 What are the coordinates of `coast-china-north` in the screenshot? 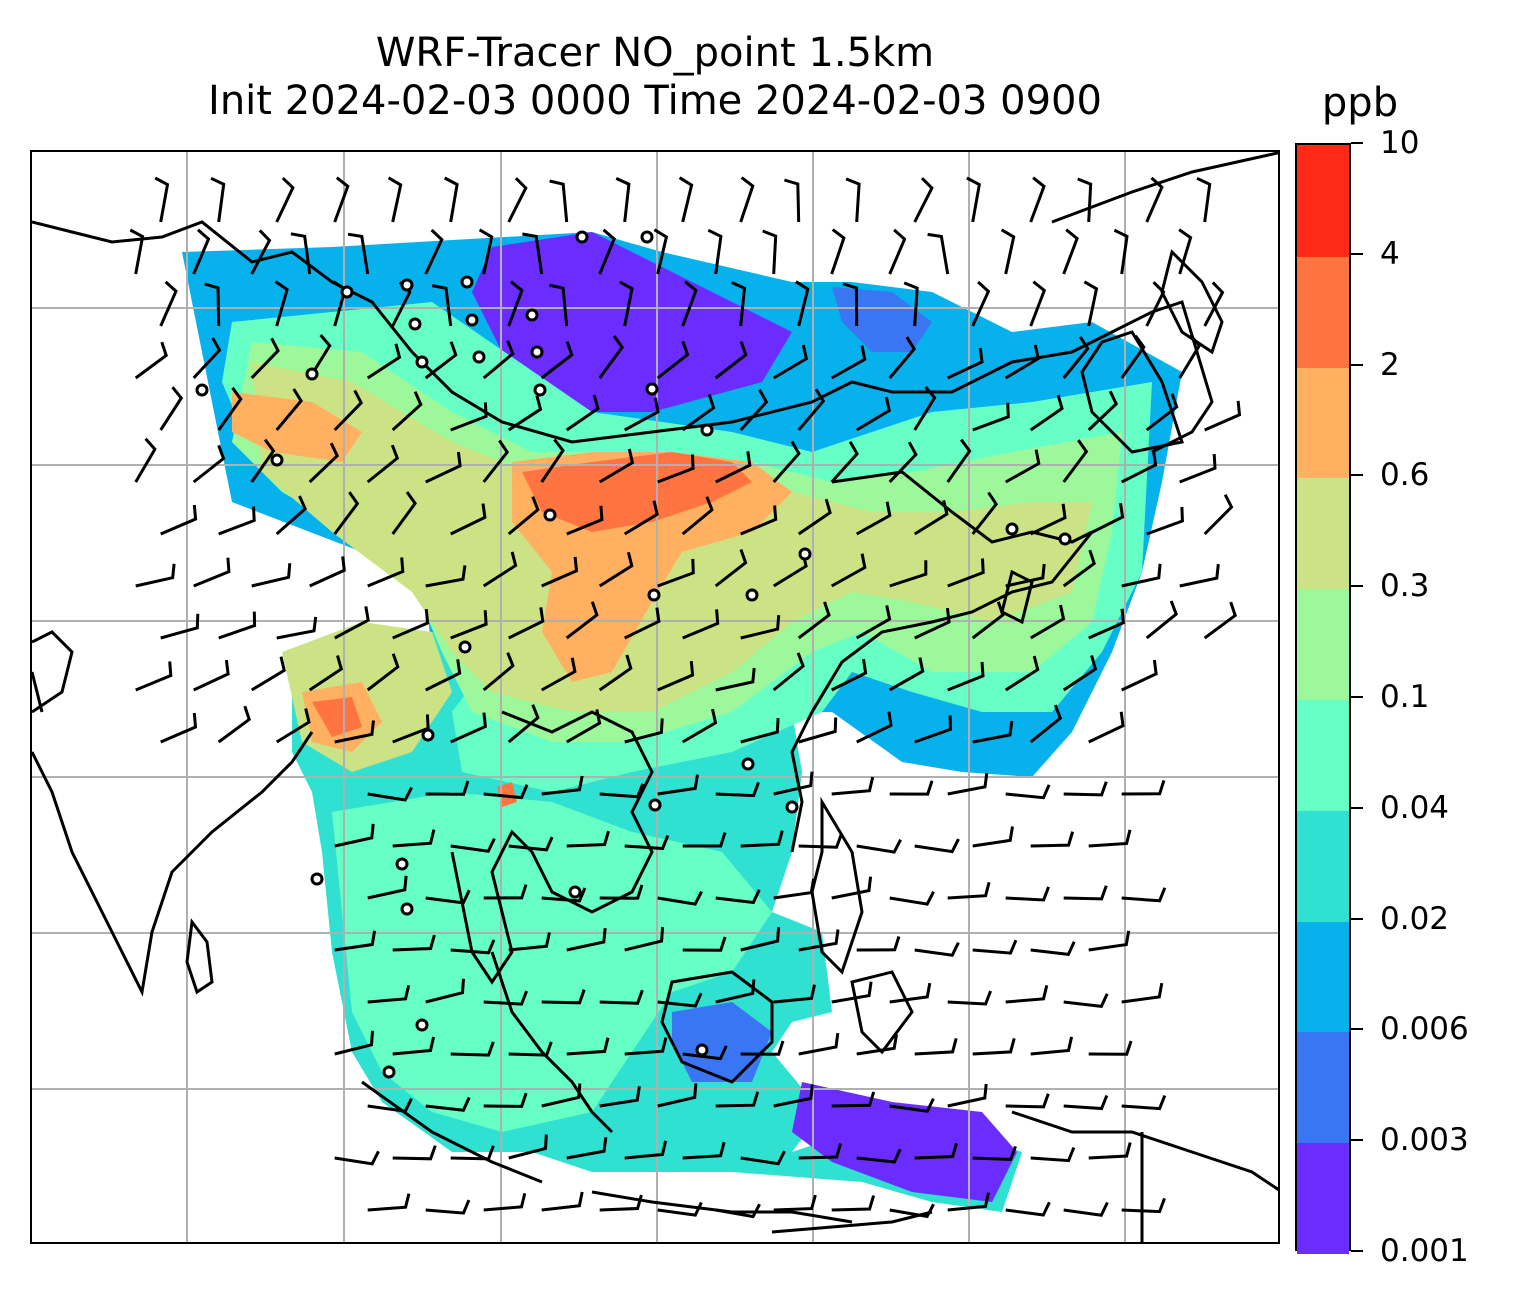 It's located at (623, 337).